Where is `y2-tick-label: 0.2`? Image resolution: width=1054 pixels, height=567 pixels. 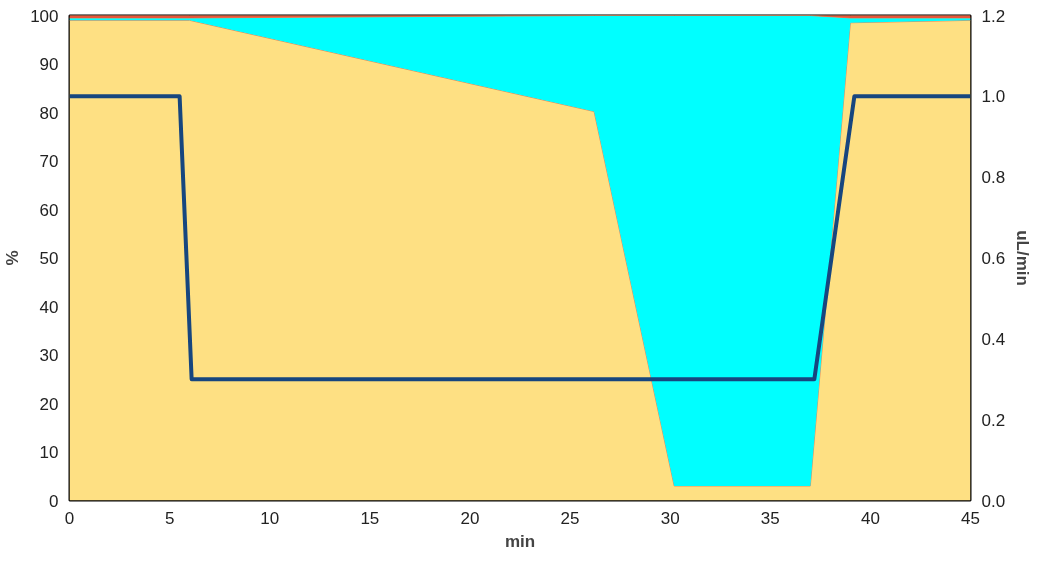 y2-tick-label: 0.2 is located at coordinates (993, 420).